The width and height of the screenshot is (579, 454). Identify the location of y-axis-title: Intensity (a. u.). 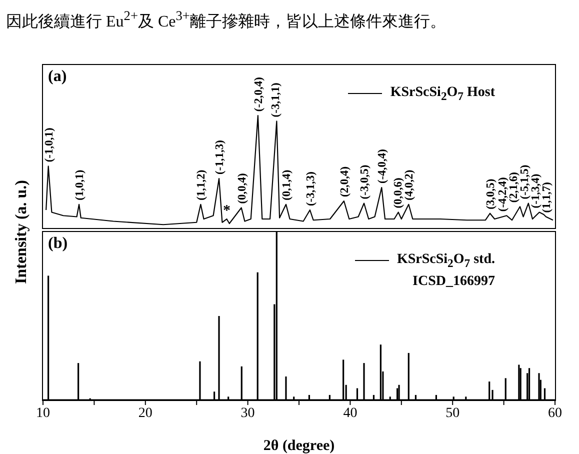
(22, 232).